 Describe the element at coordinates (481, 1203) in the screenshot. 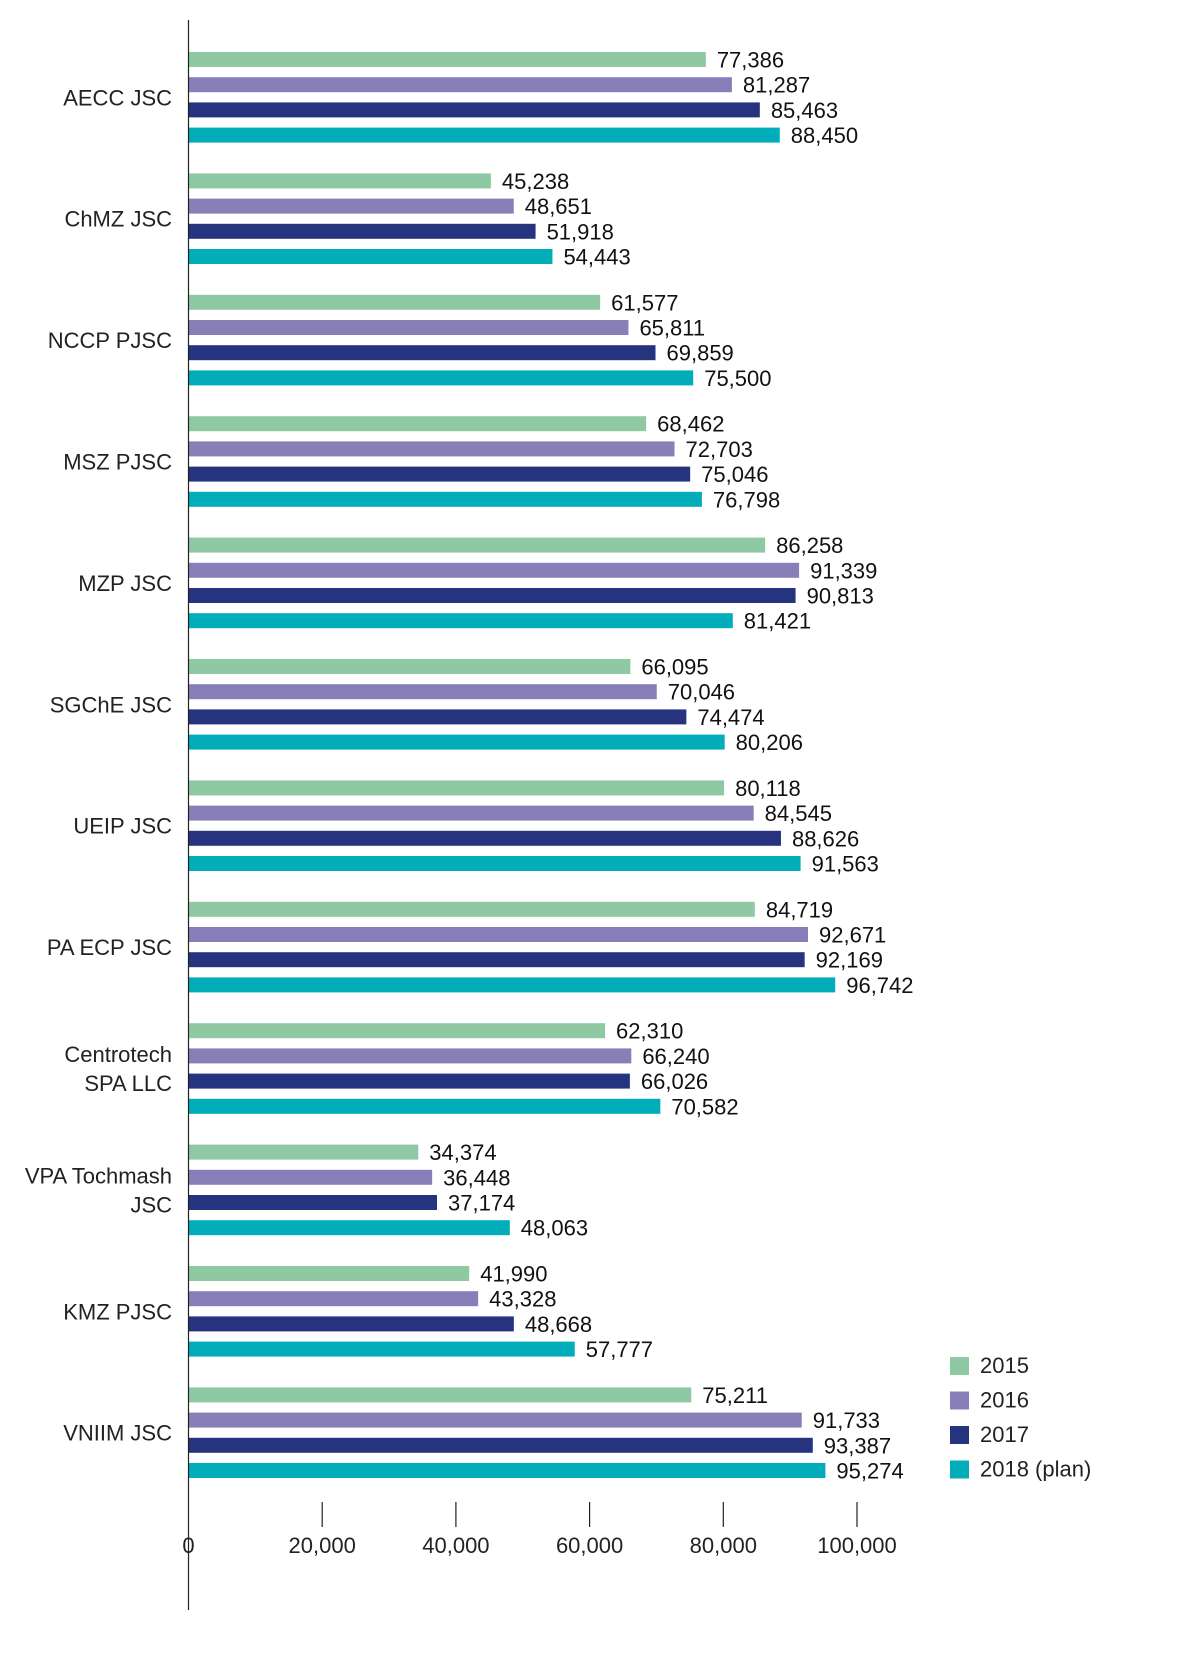

I see `value-label: 37,174` at that location.